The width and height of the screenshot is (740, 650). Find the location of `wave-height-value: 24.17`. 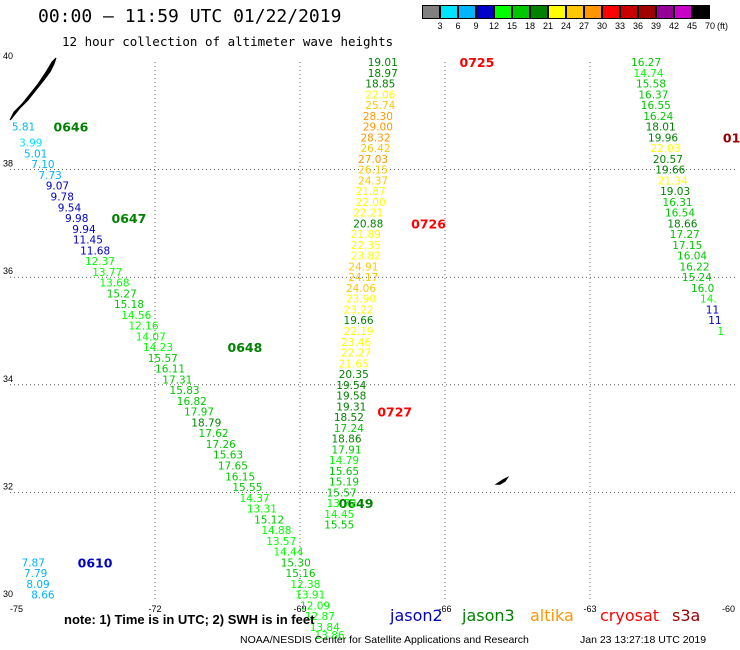

wave-height-value: 24.17 is located at coordinates (363, 278).